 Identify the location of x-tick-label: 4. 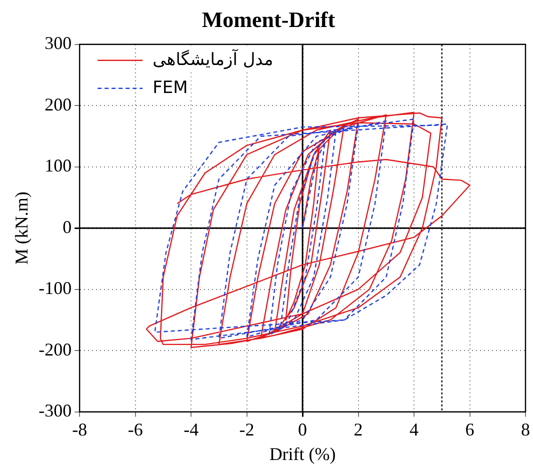
(414, 429).